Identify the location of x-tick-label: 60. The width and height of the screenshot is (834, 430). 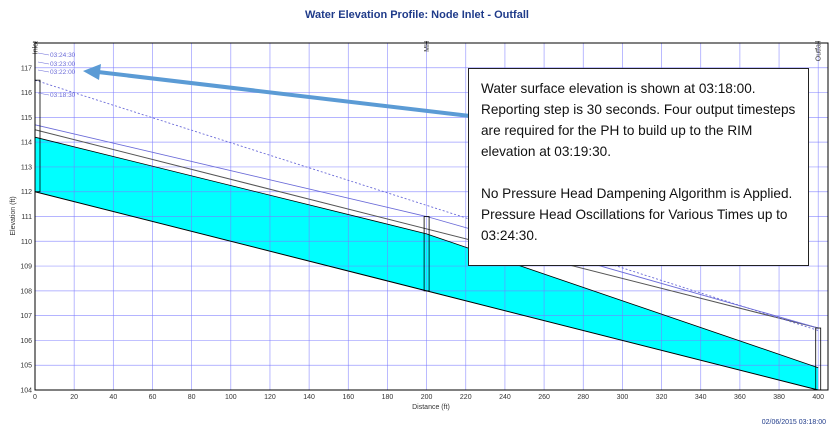
(153, 397).